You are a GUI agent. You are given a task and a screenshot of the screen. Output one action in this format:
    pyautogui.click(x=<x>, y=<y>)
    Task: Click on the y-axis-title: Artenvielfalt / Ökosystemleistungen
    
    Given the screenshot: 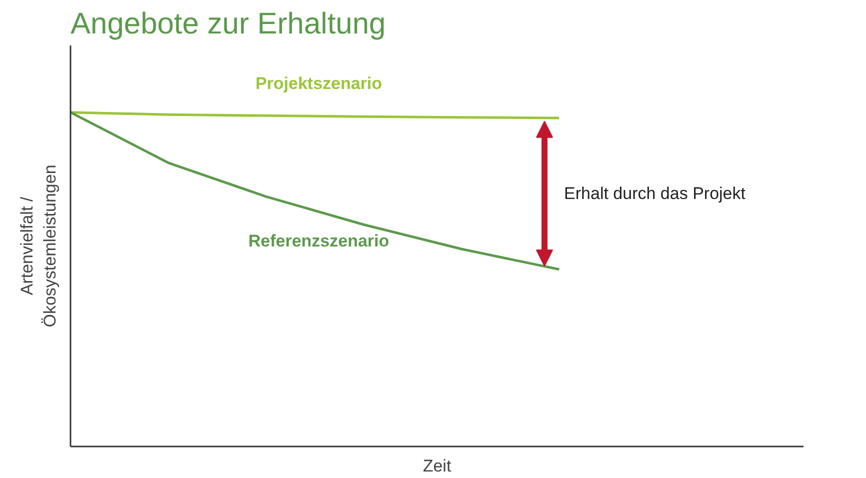 What is the action you would take?
    pyautogui.click(x=39, y=246)
    